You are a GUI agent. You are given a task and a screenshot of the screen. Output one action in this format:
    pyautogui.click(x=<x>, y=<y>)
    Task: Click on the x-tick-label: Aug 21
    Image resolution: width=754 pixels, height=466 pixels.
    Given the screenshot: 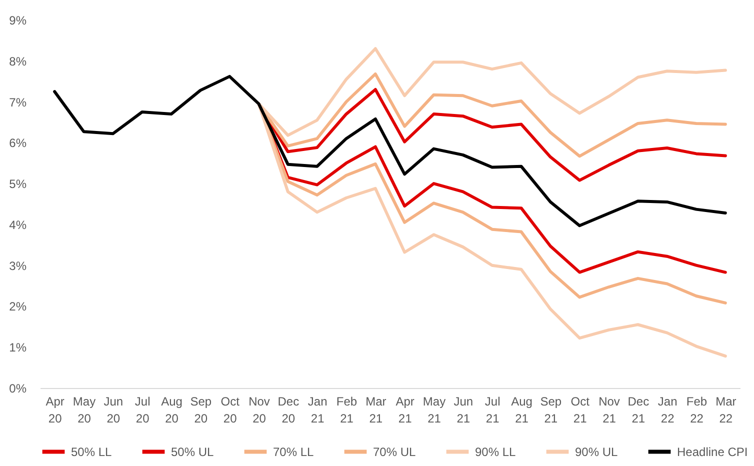 What is the action you would take?
    pyautogui.click(x=521, y=410)
    